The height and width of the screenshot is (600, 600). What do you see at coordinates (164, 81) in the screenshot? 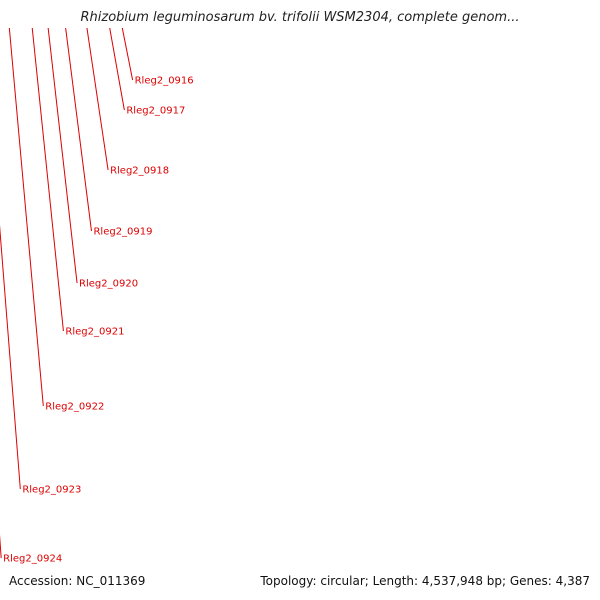
I see `gene-label: Rleg2_0916` at bounding box center [164, 81].